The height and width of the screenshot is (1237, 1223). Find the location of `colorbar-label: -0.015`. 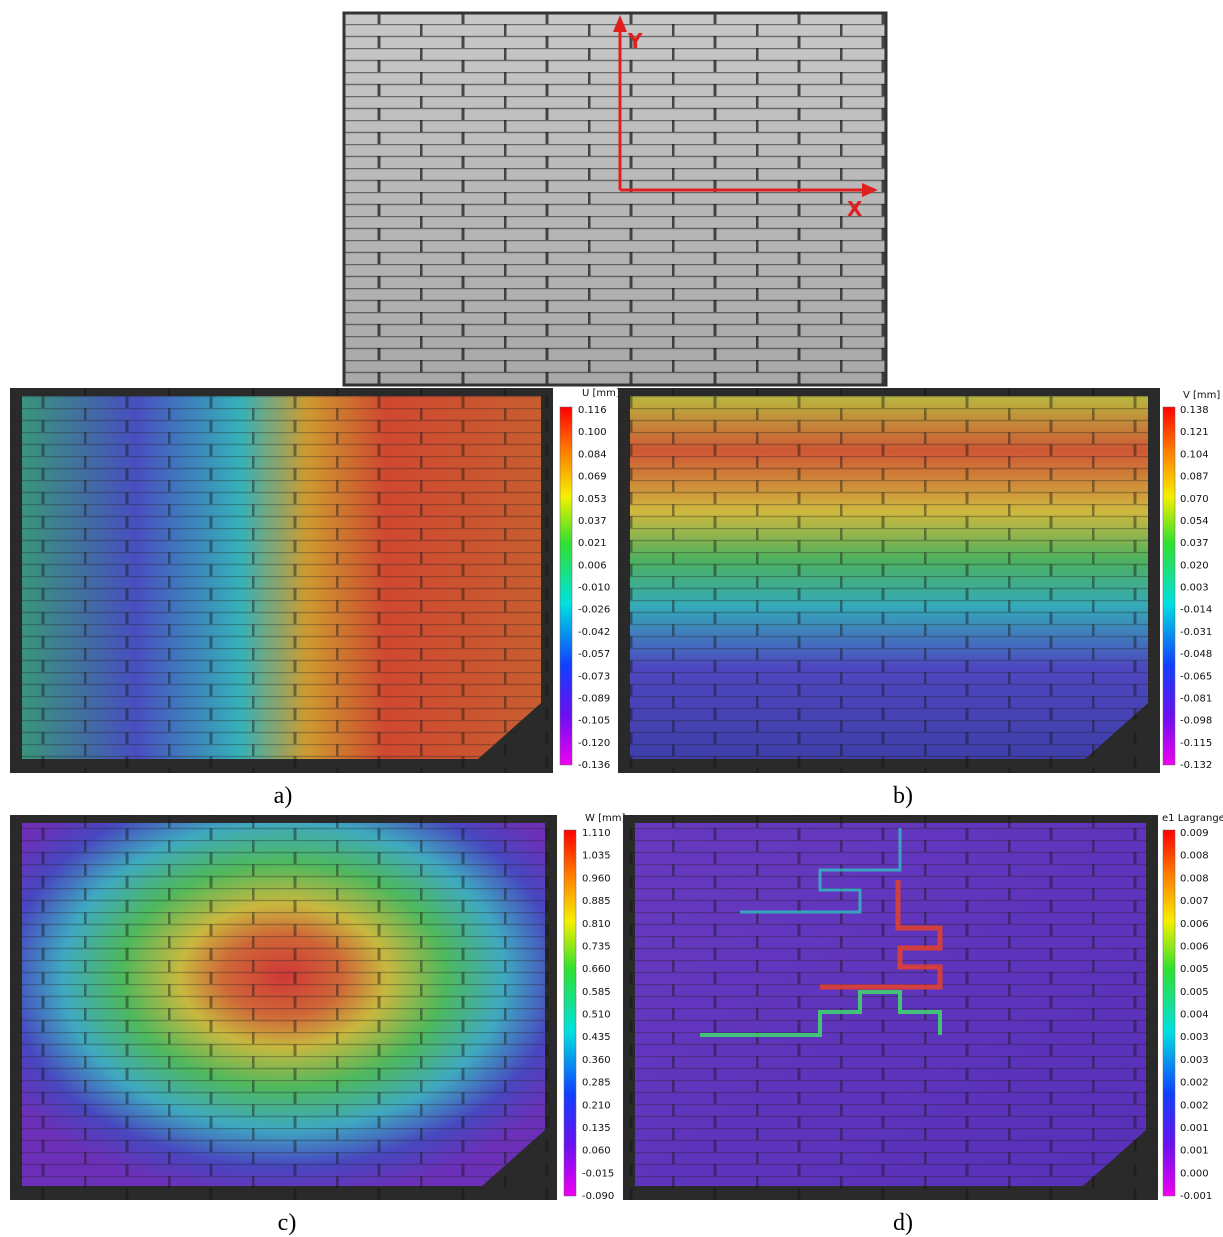

colorbar-label: -0.015 is located at coordinates (598, 1173).